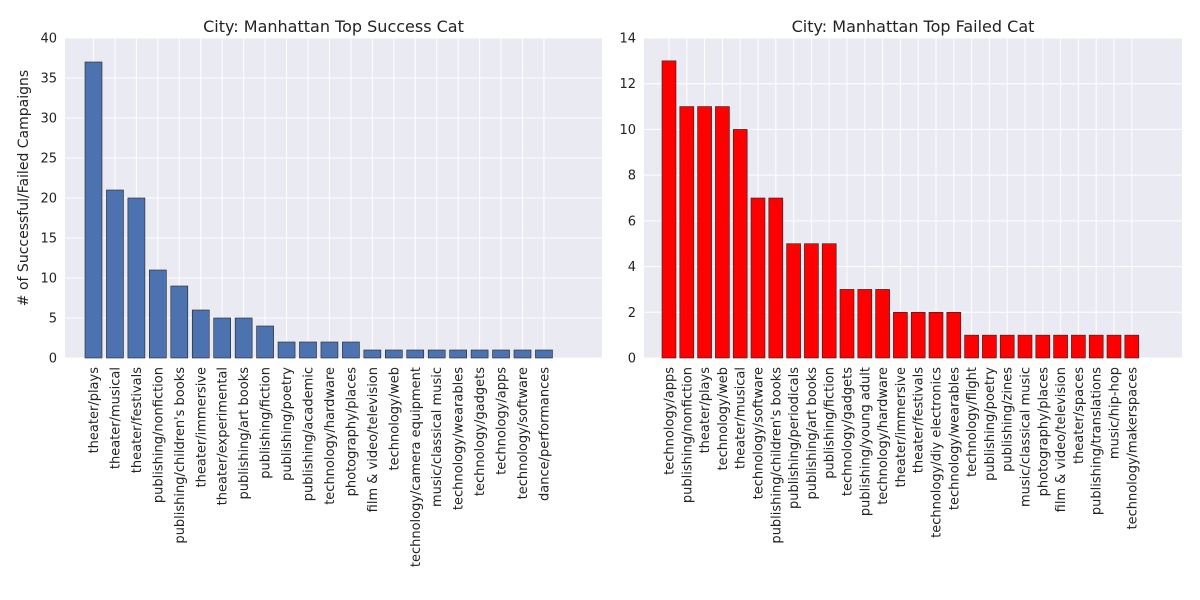 Image resolution: width=1200 pixels, height=600 pixels. I want to click on x-tick-label: dance/performances, so click(544, 434).